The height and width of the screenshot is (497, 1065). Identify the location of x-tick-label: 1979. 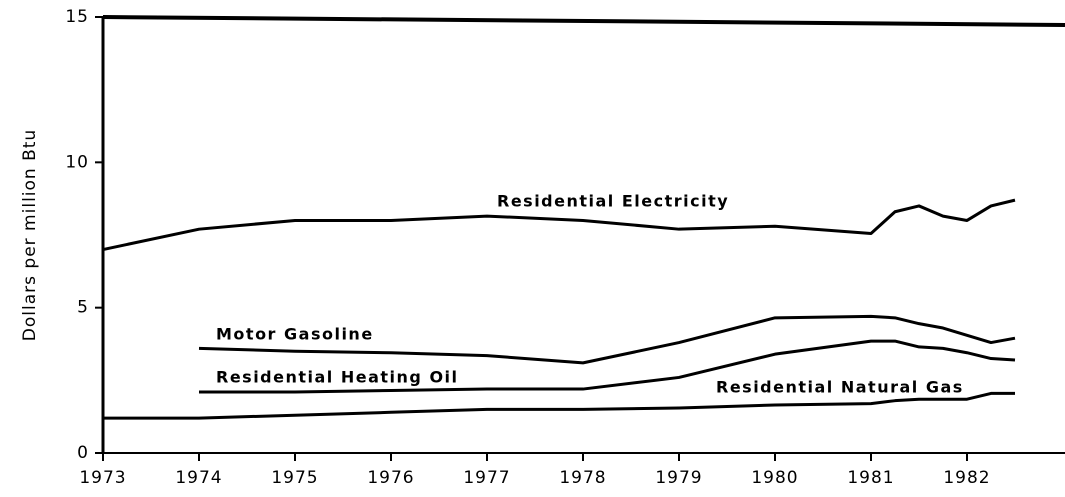
(678, 478).